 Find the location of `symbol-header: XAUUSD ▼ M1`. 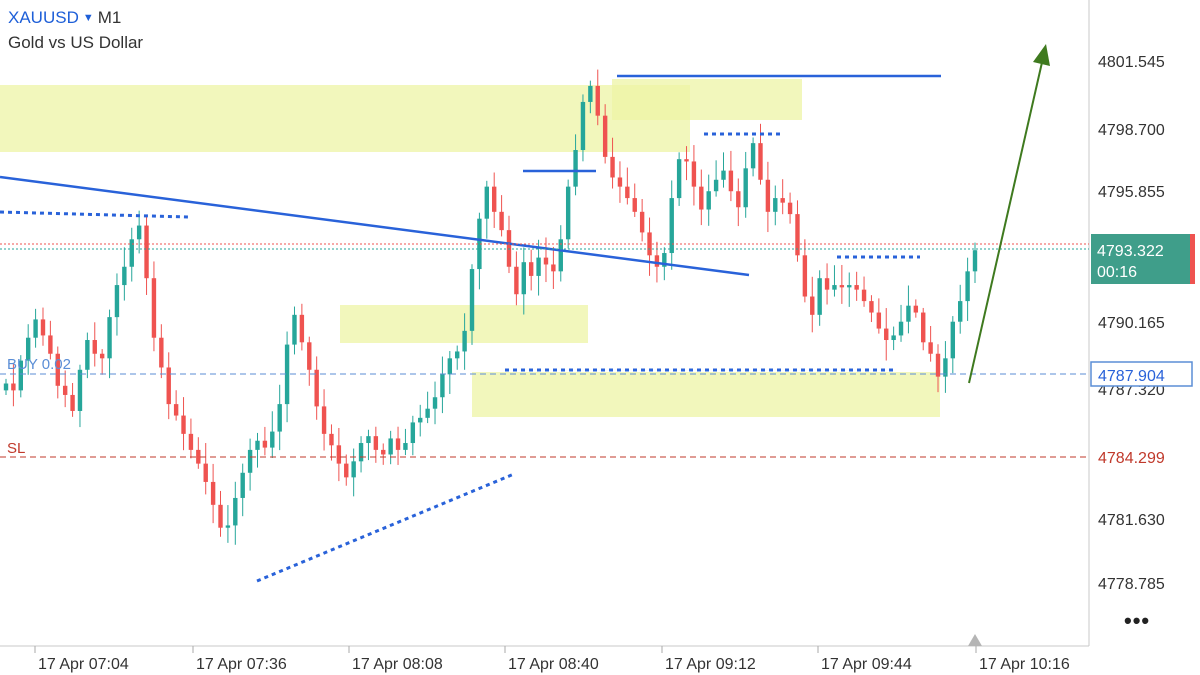

symbol-header: XAUUSD ▼ M1 is located at coordinates (64, 18).